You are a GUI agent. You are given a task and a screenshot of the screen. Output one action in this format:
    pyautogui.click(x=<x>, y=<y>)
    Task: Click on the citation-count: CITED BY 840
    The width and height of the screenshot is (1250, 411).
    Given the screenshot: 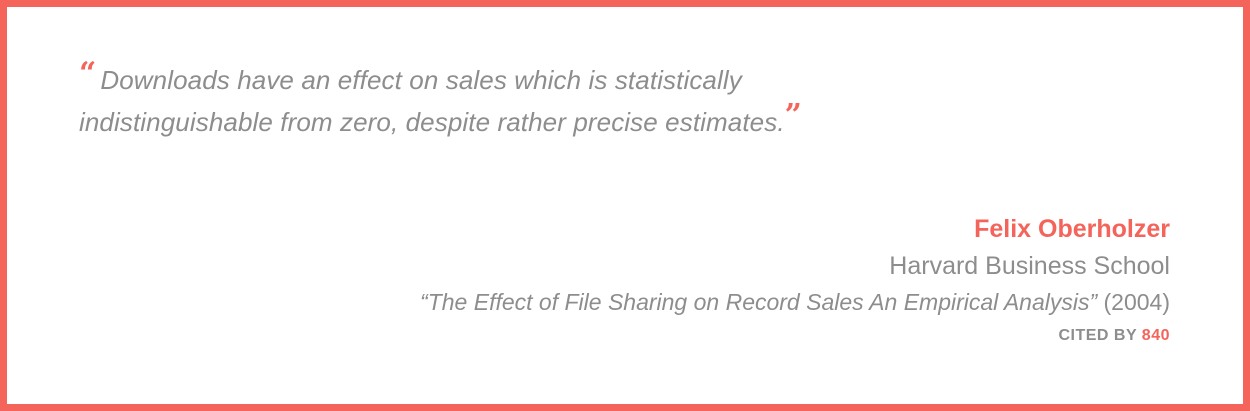 What is the action you would take?
    pyautogui.click(x=795, y=336)
    